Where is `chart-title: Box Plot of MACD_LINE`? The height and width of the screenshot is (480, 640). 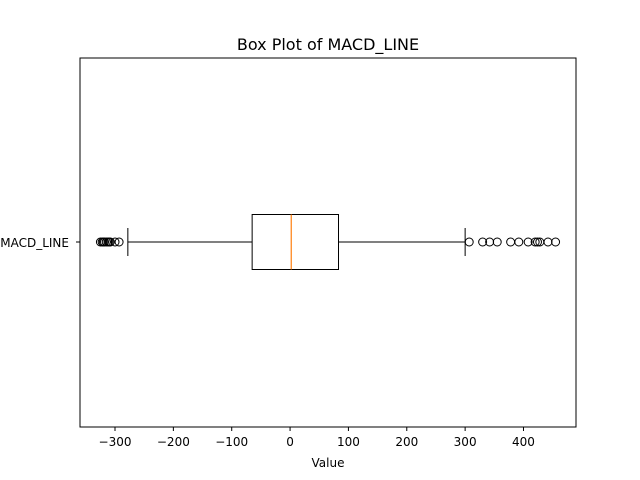
chart-title: Box Plot of MACD_LINE is located at coordinates (328, 45).